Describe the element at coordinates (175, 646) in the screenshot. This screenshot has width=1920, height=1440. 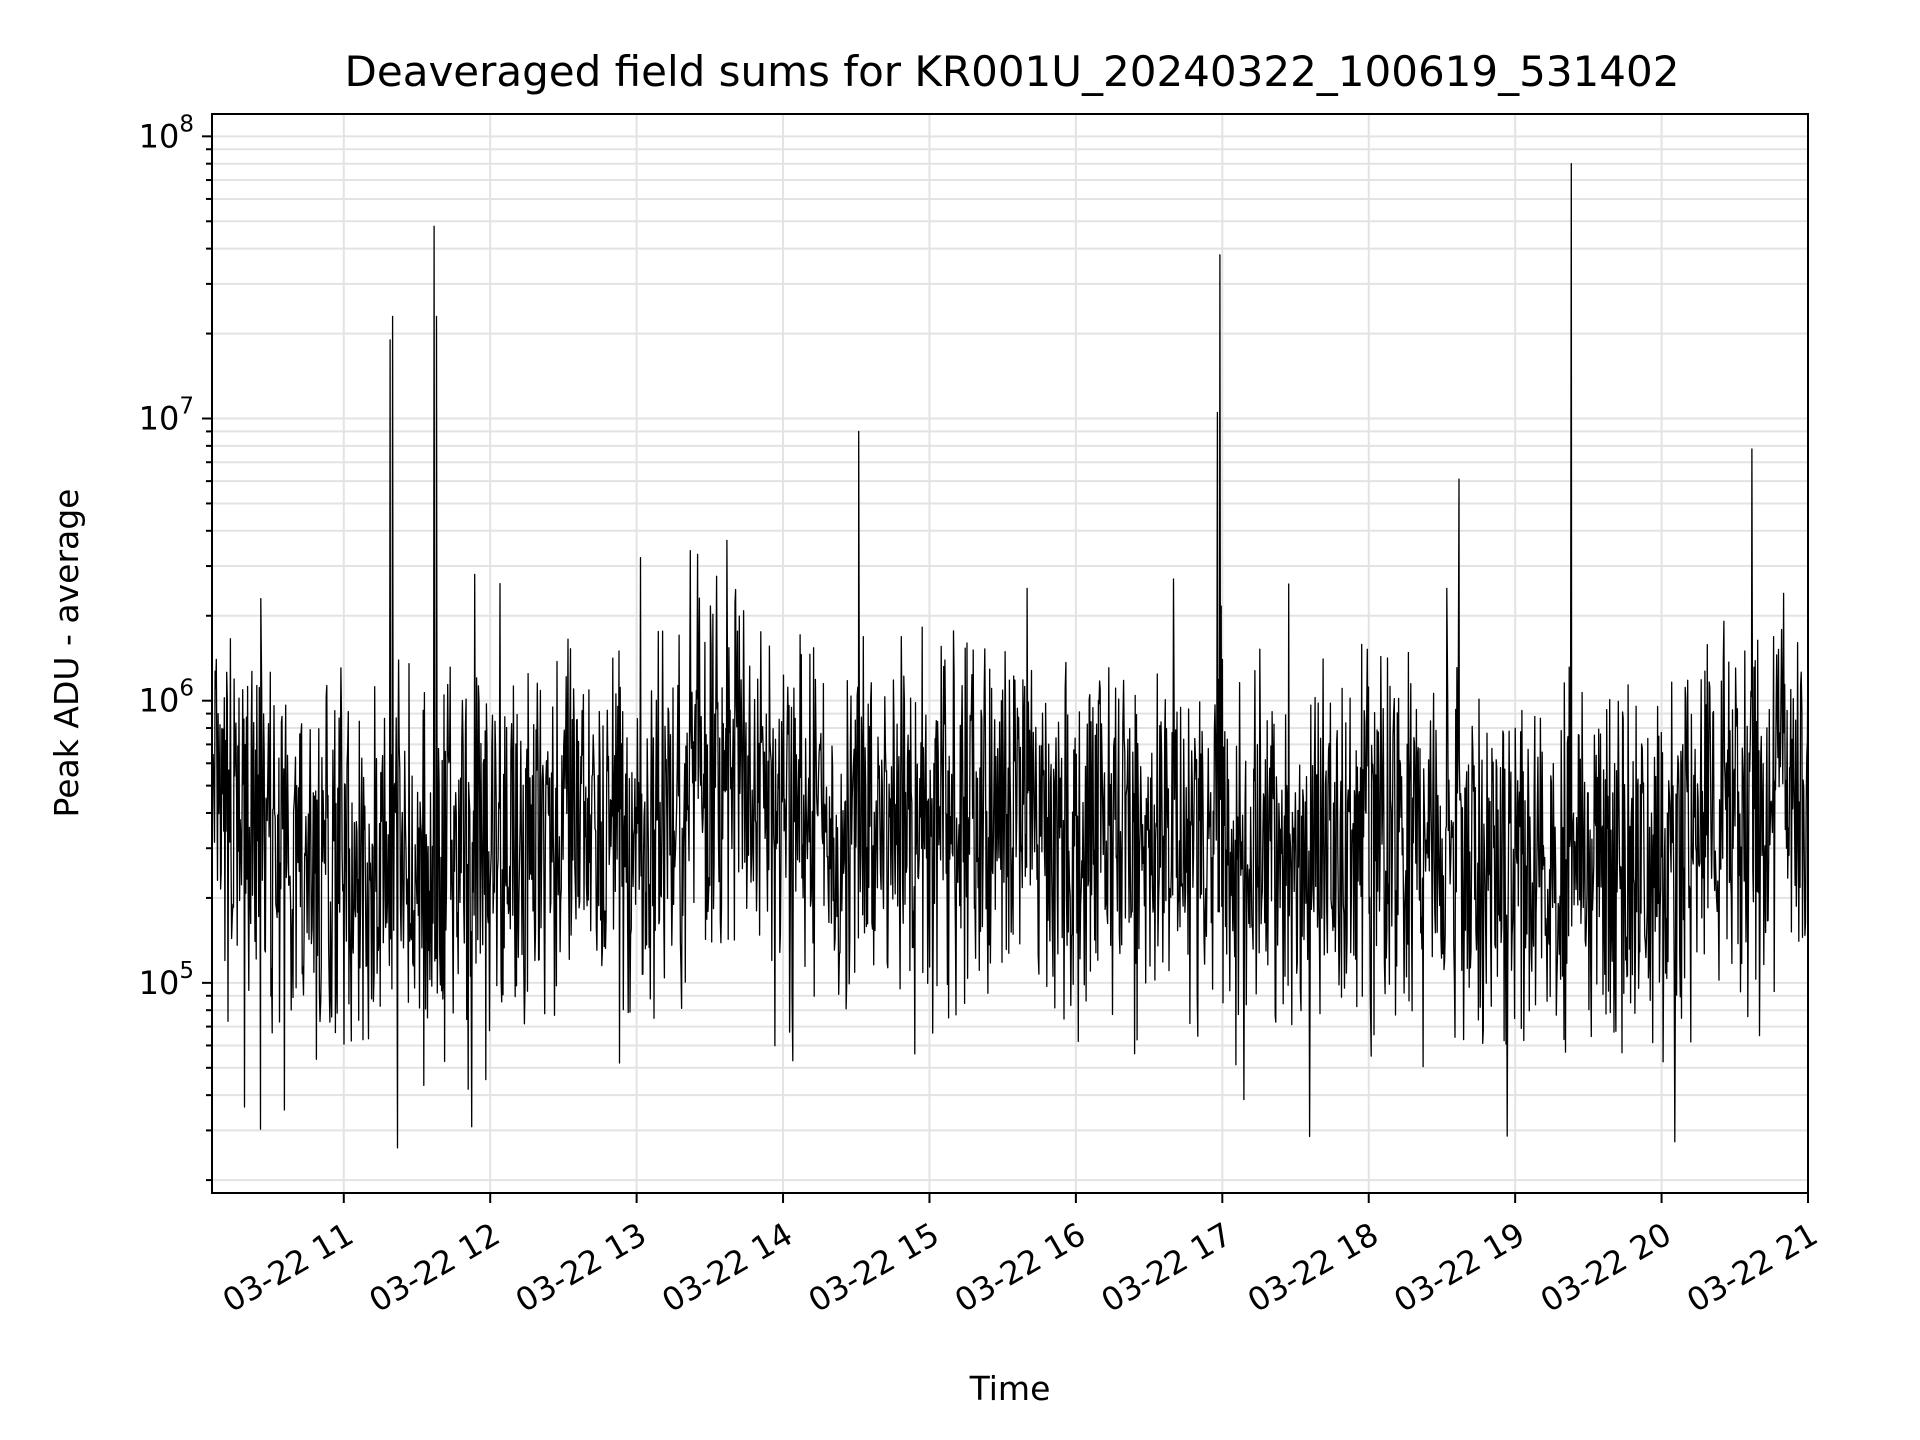
I see `y-axis: 10⁵ 10⁶ 10⁷ 10⁸` at that location.